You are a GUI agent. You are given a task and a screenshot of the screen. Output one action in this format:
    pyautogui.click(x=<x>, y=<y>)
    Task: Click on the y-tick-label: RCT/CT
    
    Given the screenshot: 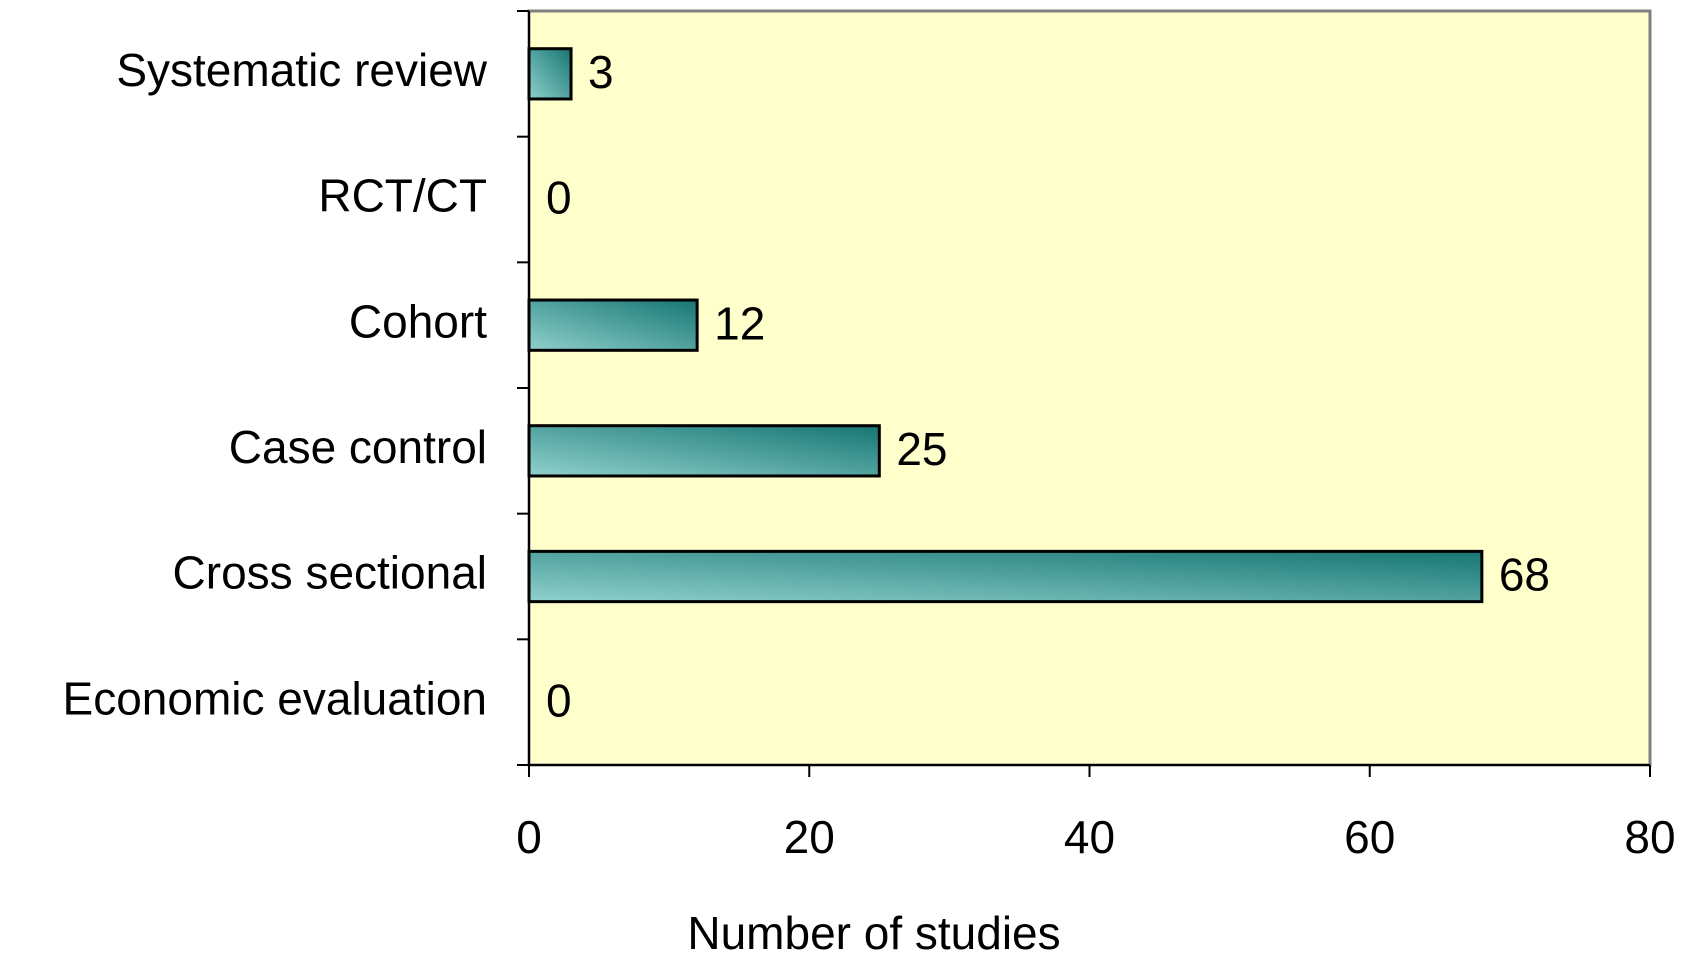 What is the action you would take?
    pyautogui.click(x=402, y=196)
    